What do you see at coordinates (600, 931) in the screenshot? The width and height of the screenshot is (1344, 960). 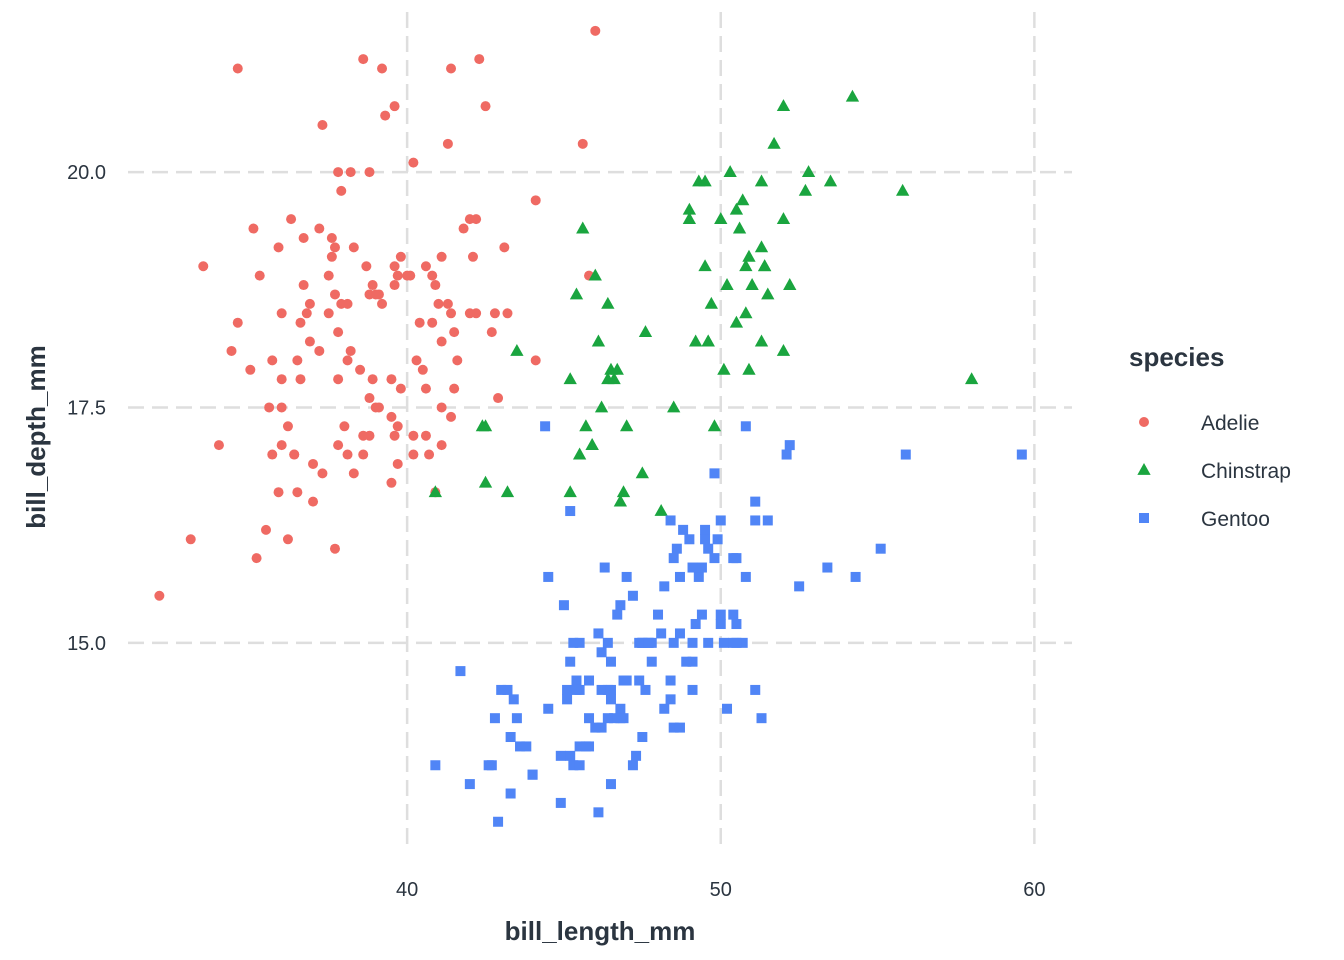 I see `x-axis-title: bill_length_mm` at bounding box center [600, 931].